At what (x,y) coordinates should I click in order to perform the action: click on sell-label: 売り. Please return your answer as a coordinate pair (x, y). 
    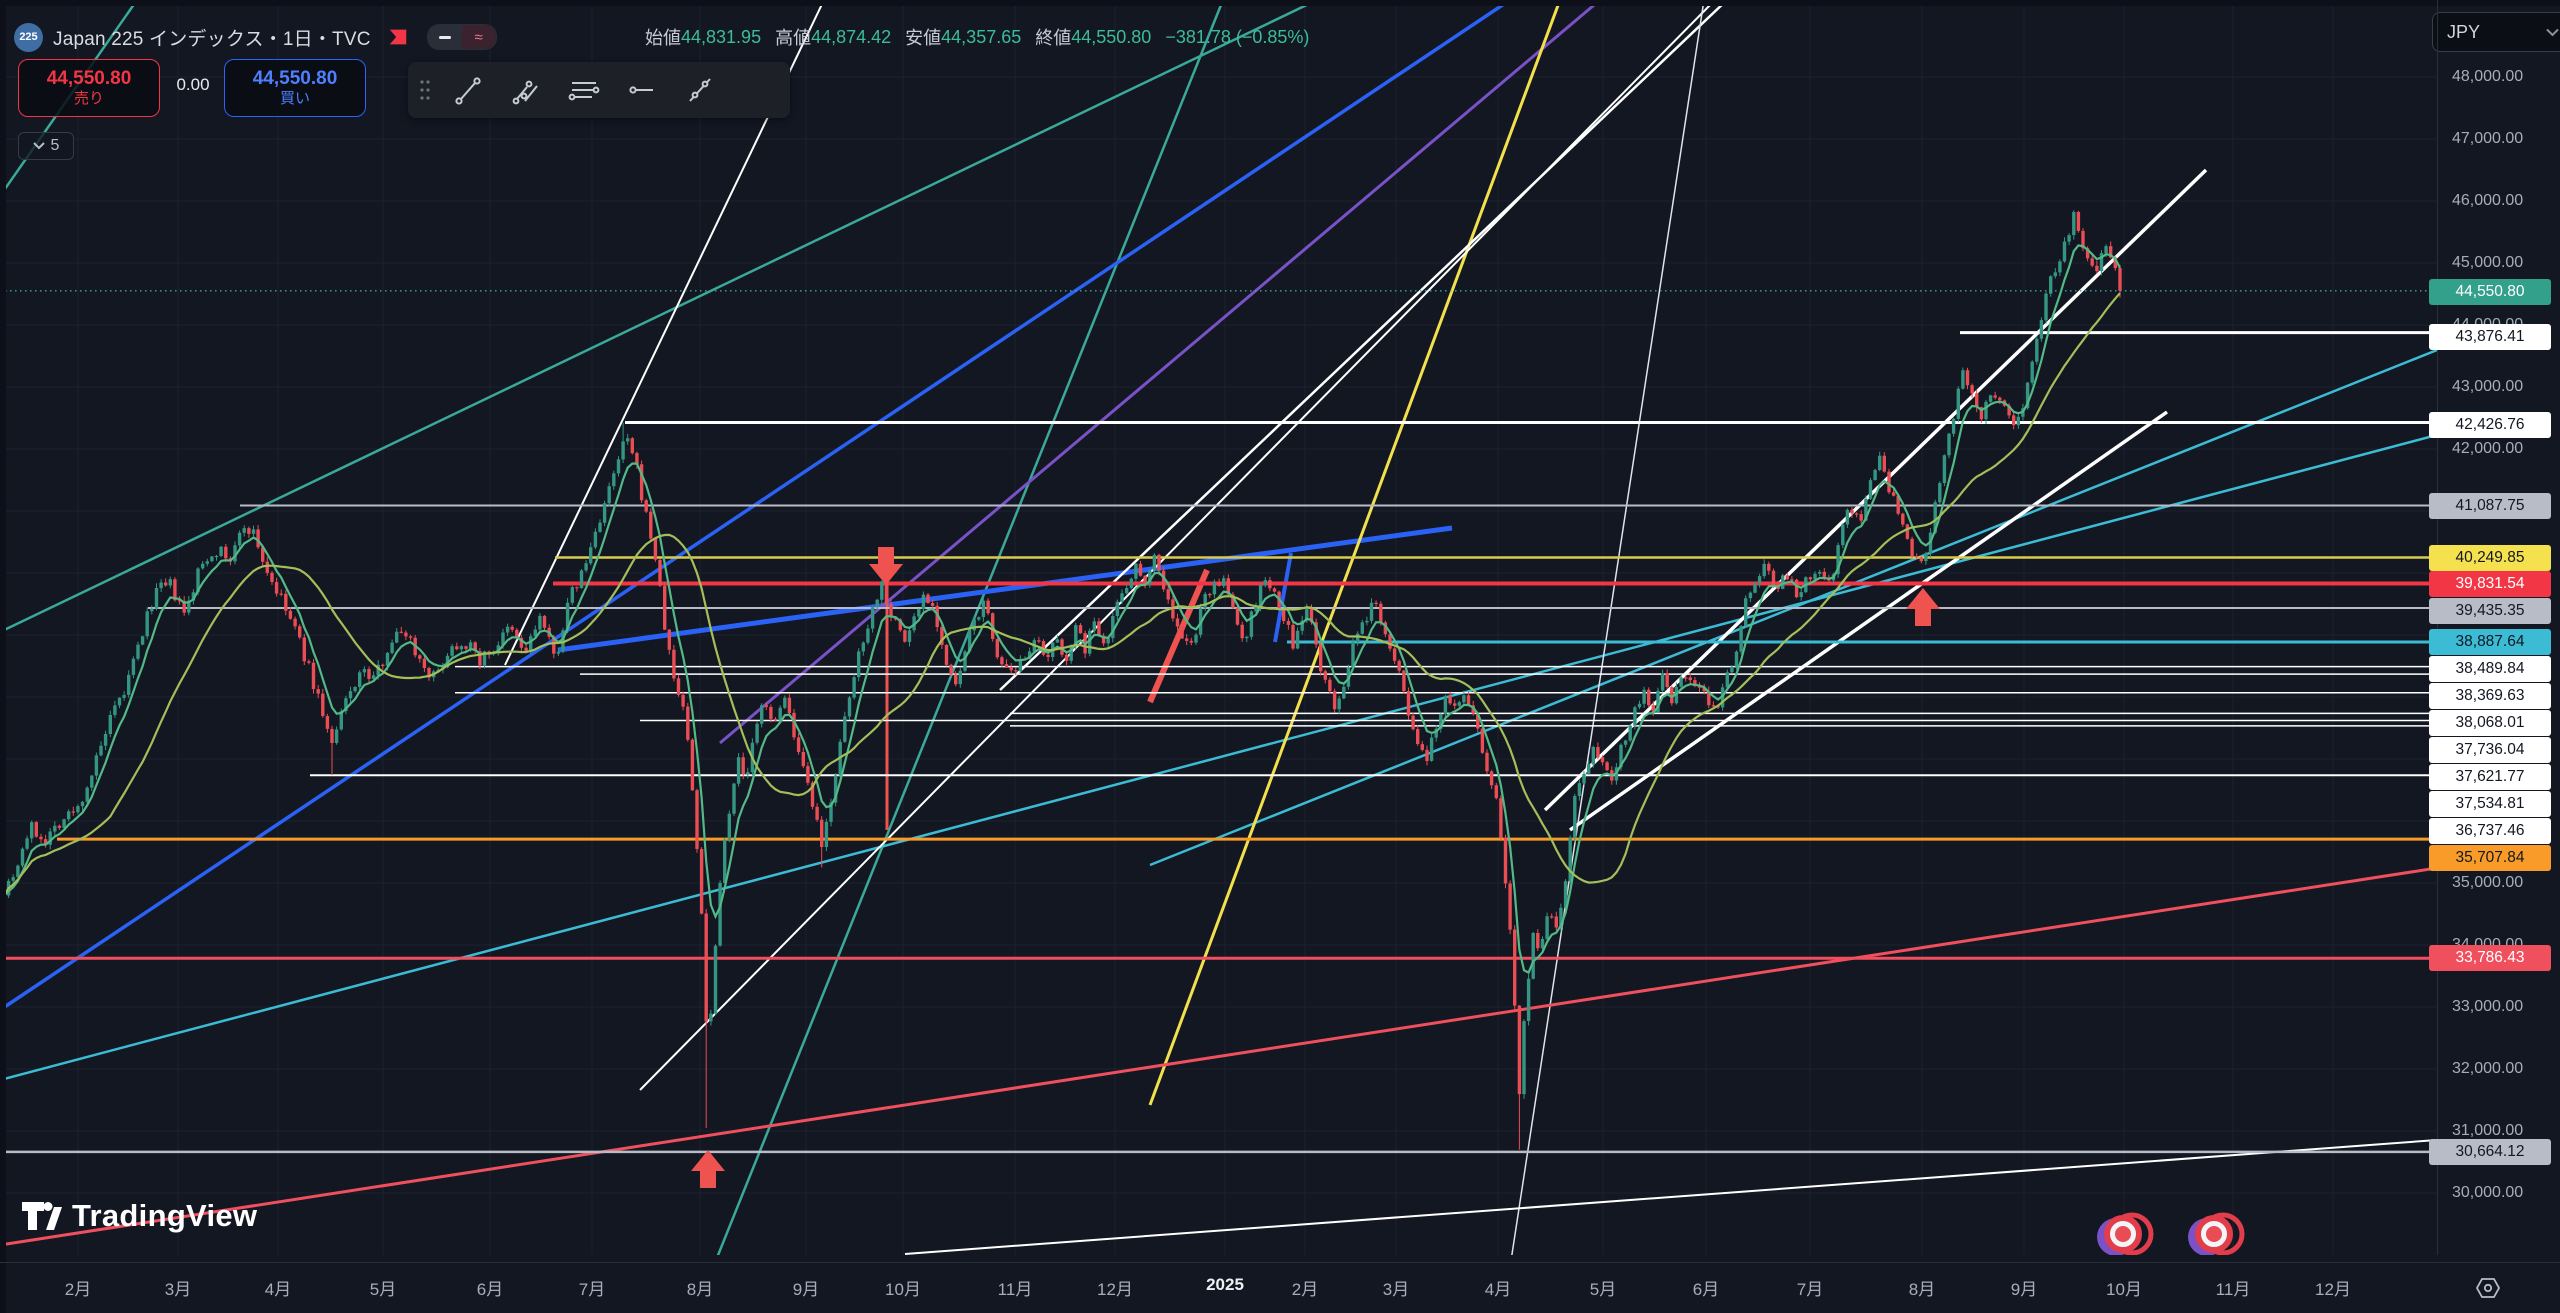
    Looking at the image, I should click on (88, 99).